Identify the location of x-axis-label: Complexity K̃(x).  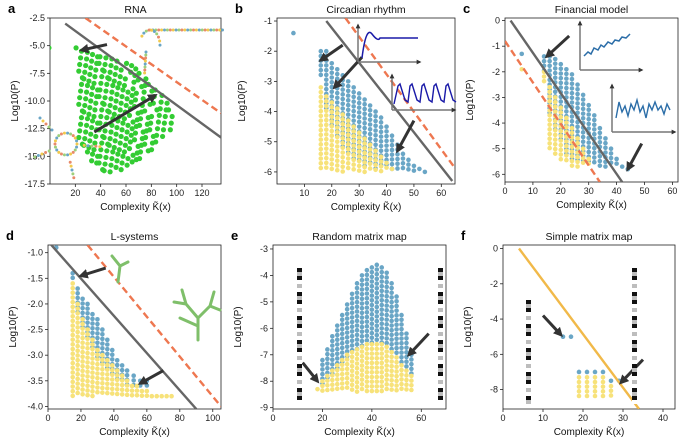
(134, 431).